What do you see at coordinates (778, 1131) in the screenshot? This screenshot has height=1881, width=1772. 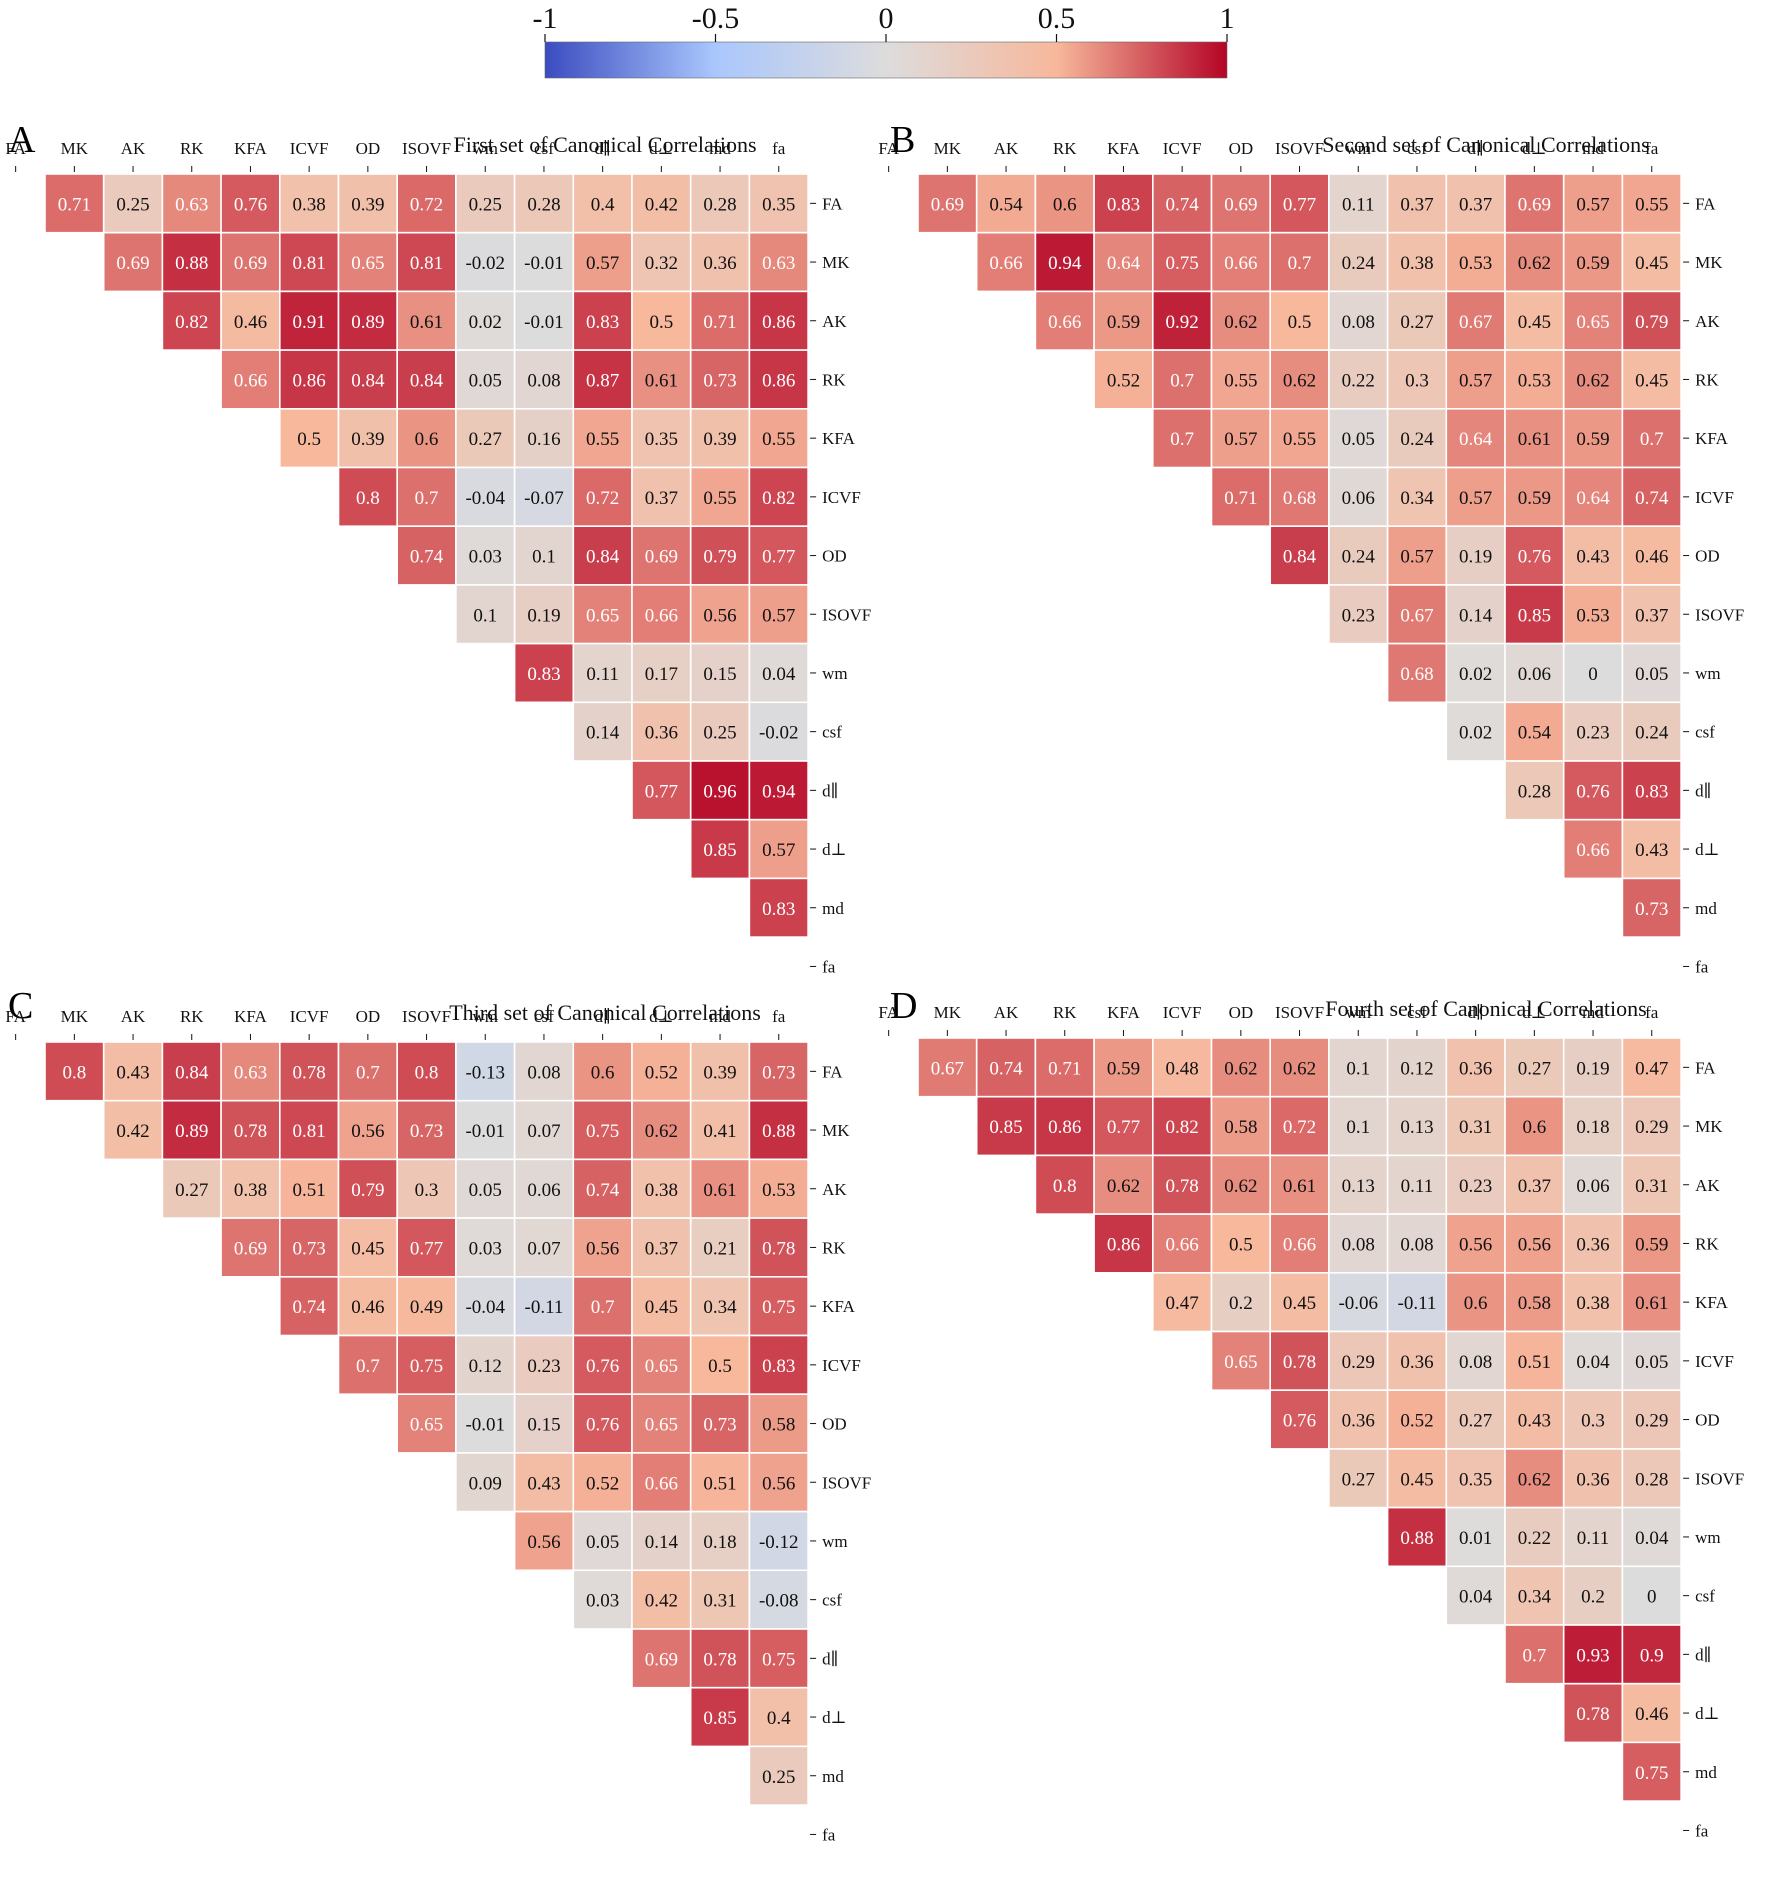 I see `cell-value-label: 0.88` at bounding box center [778, 1131].